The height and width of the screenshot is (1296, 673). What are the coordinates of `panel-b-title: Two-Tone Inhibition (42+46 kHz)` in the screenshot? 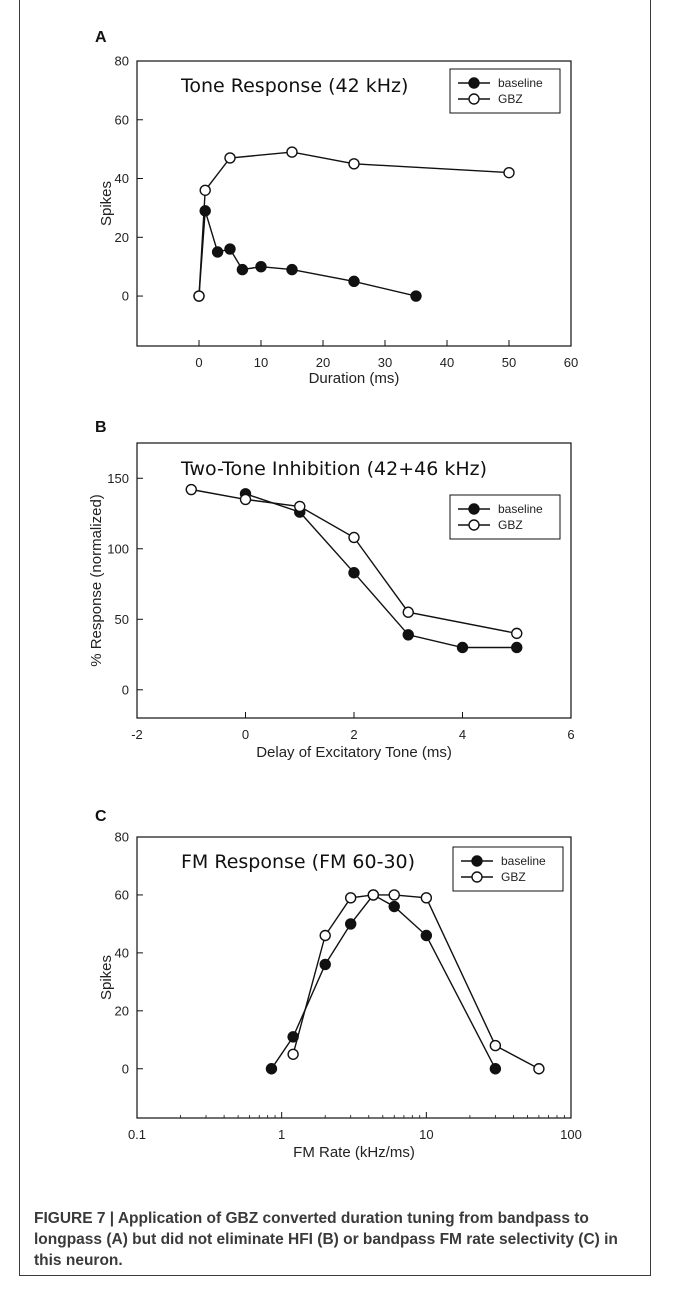 It's located at (333, 469).